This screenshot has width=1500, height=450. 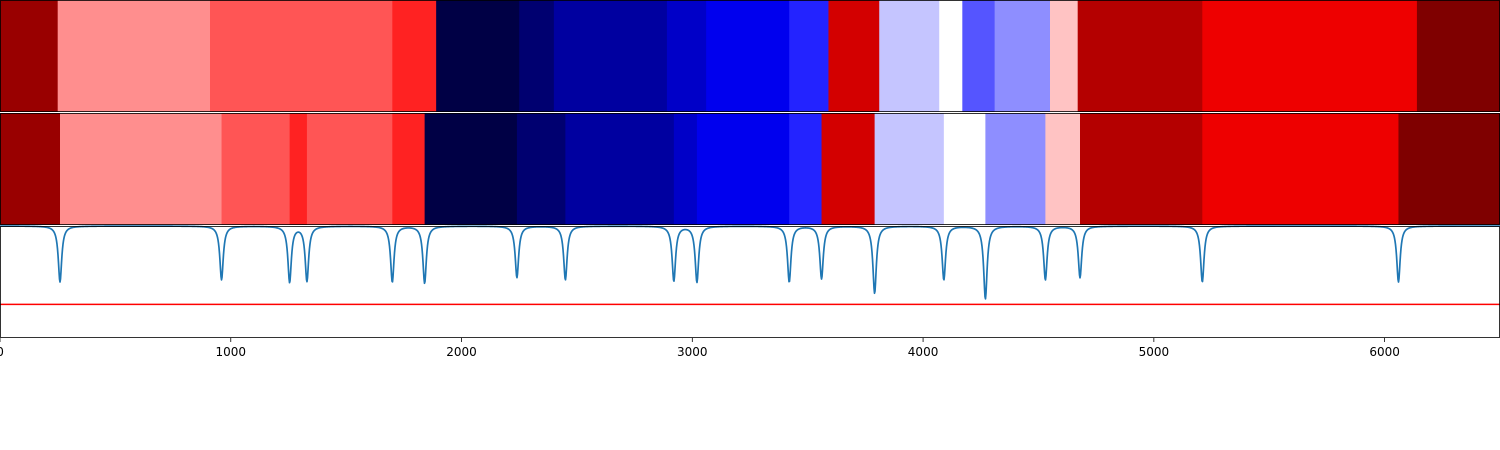 I want to click on x-tick-label-4000: 4000, so click(x=923, y=352).